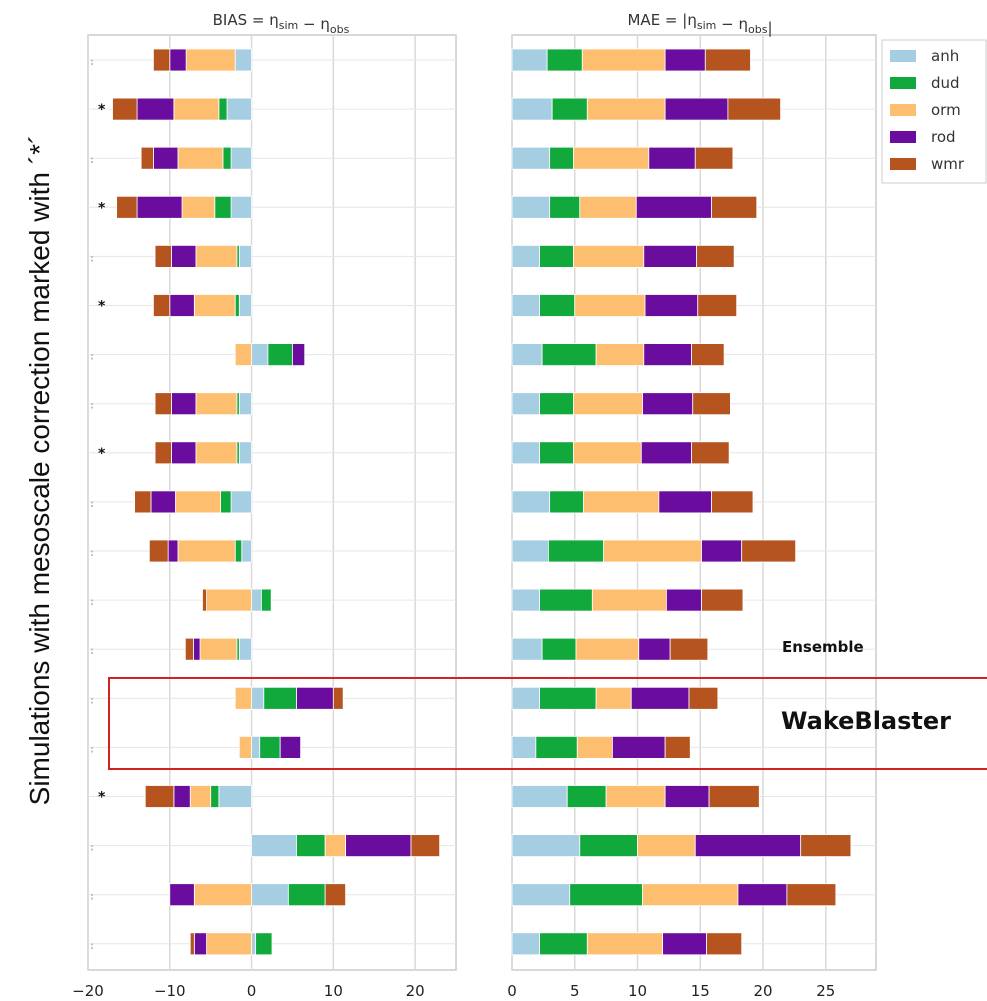 This screenshot has width=987, height=1001. I want to click on legend-swatch-anh, so click(903, 56).